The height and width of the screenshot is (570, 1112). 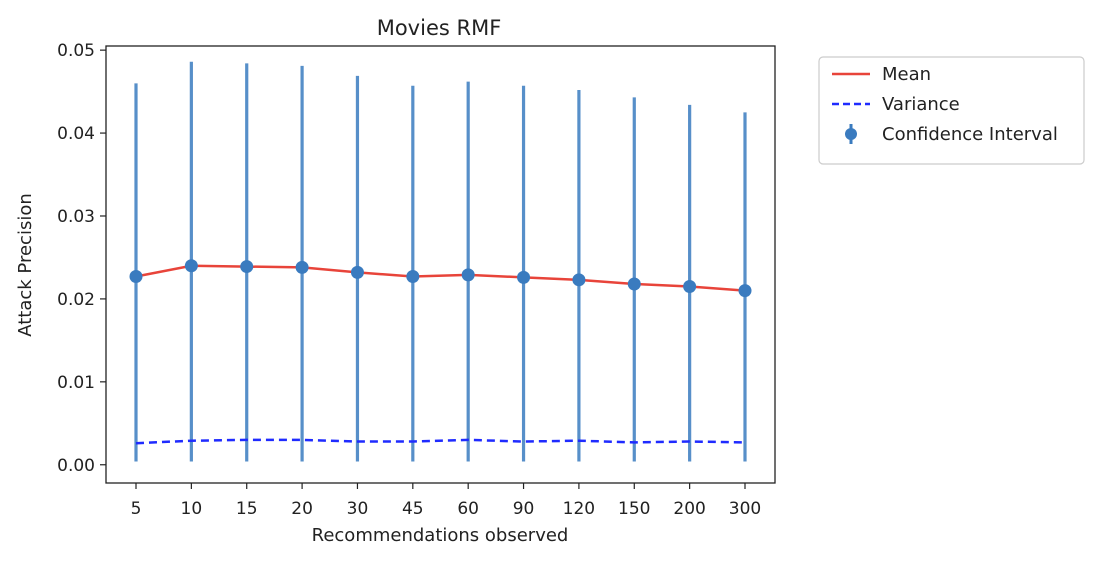 I want to click on x-tick-label: 60, so click(x=468, y=509).